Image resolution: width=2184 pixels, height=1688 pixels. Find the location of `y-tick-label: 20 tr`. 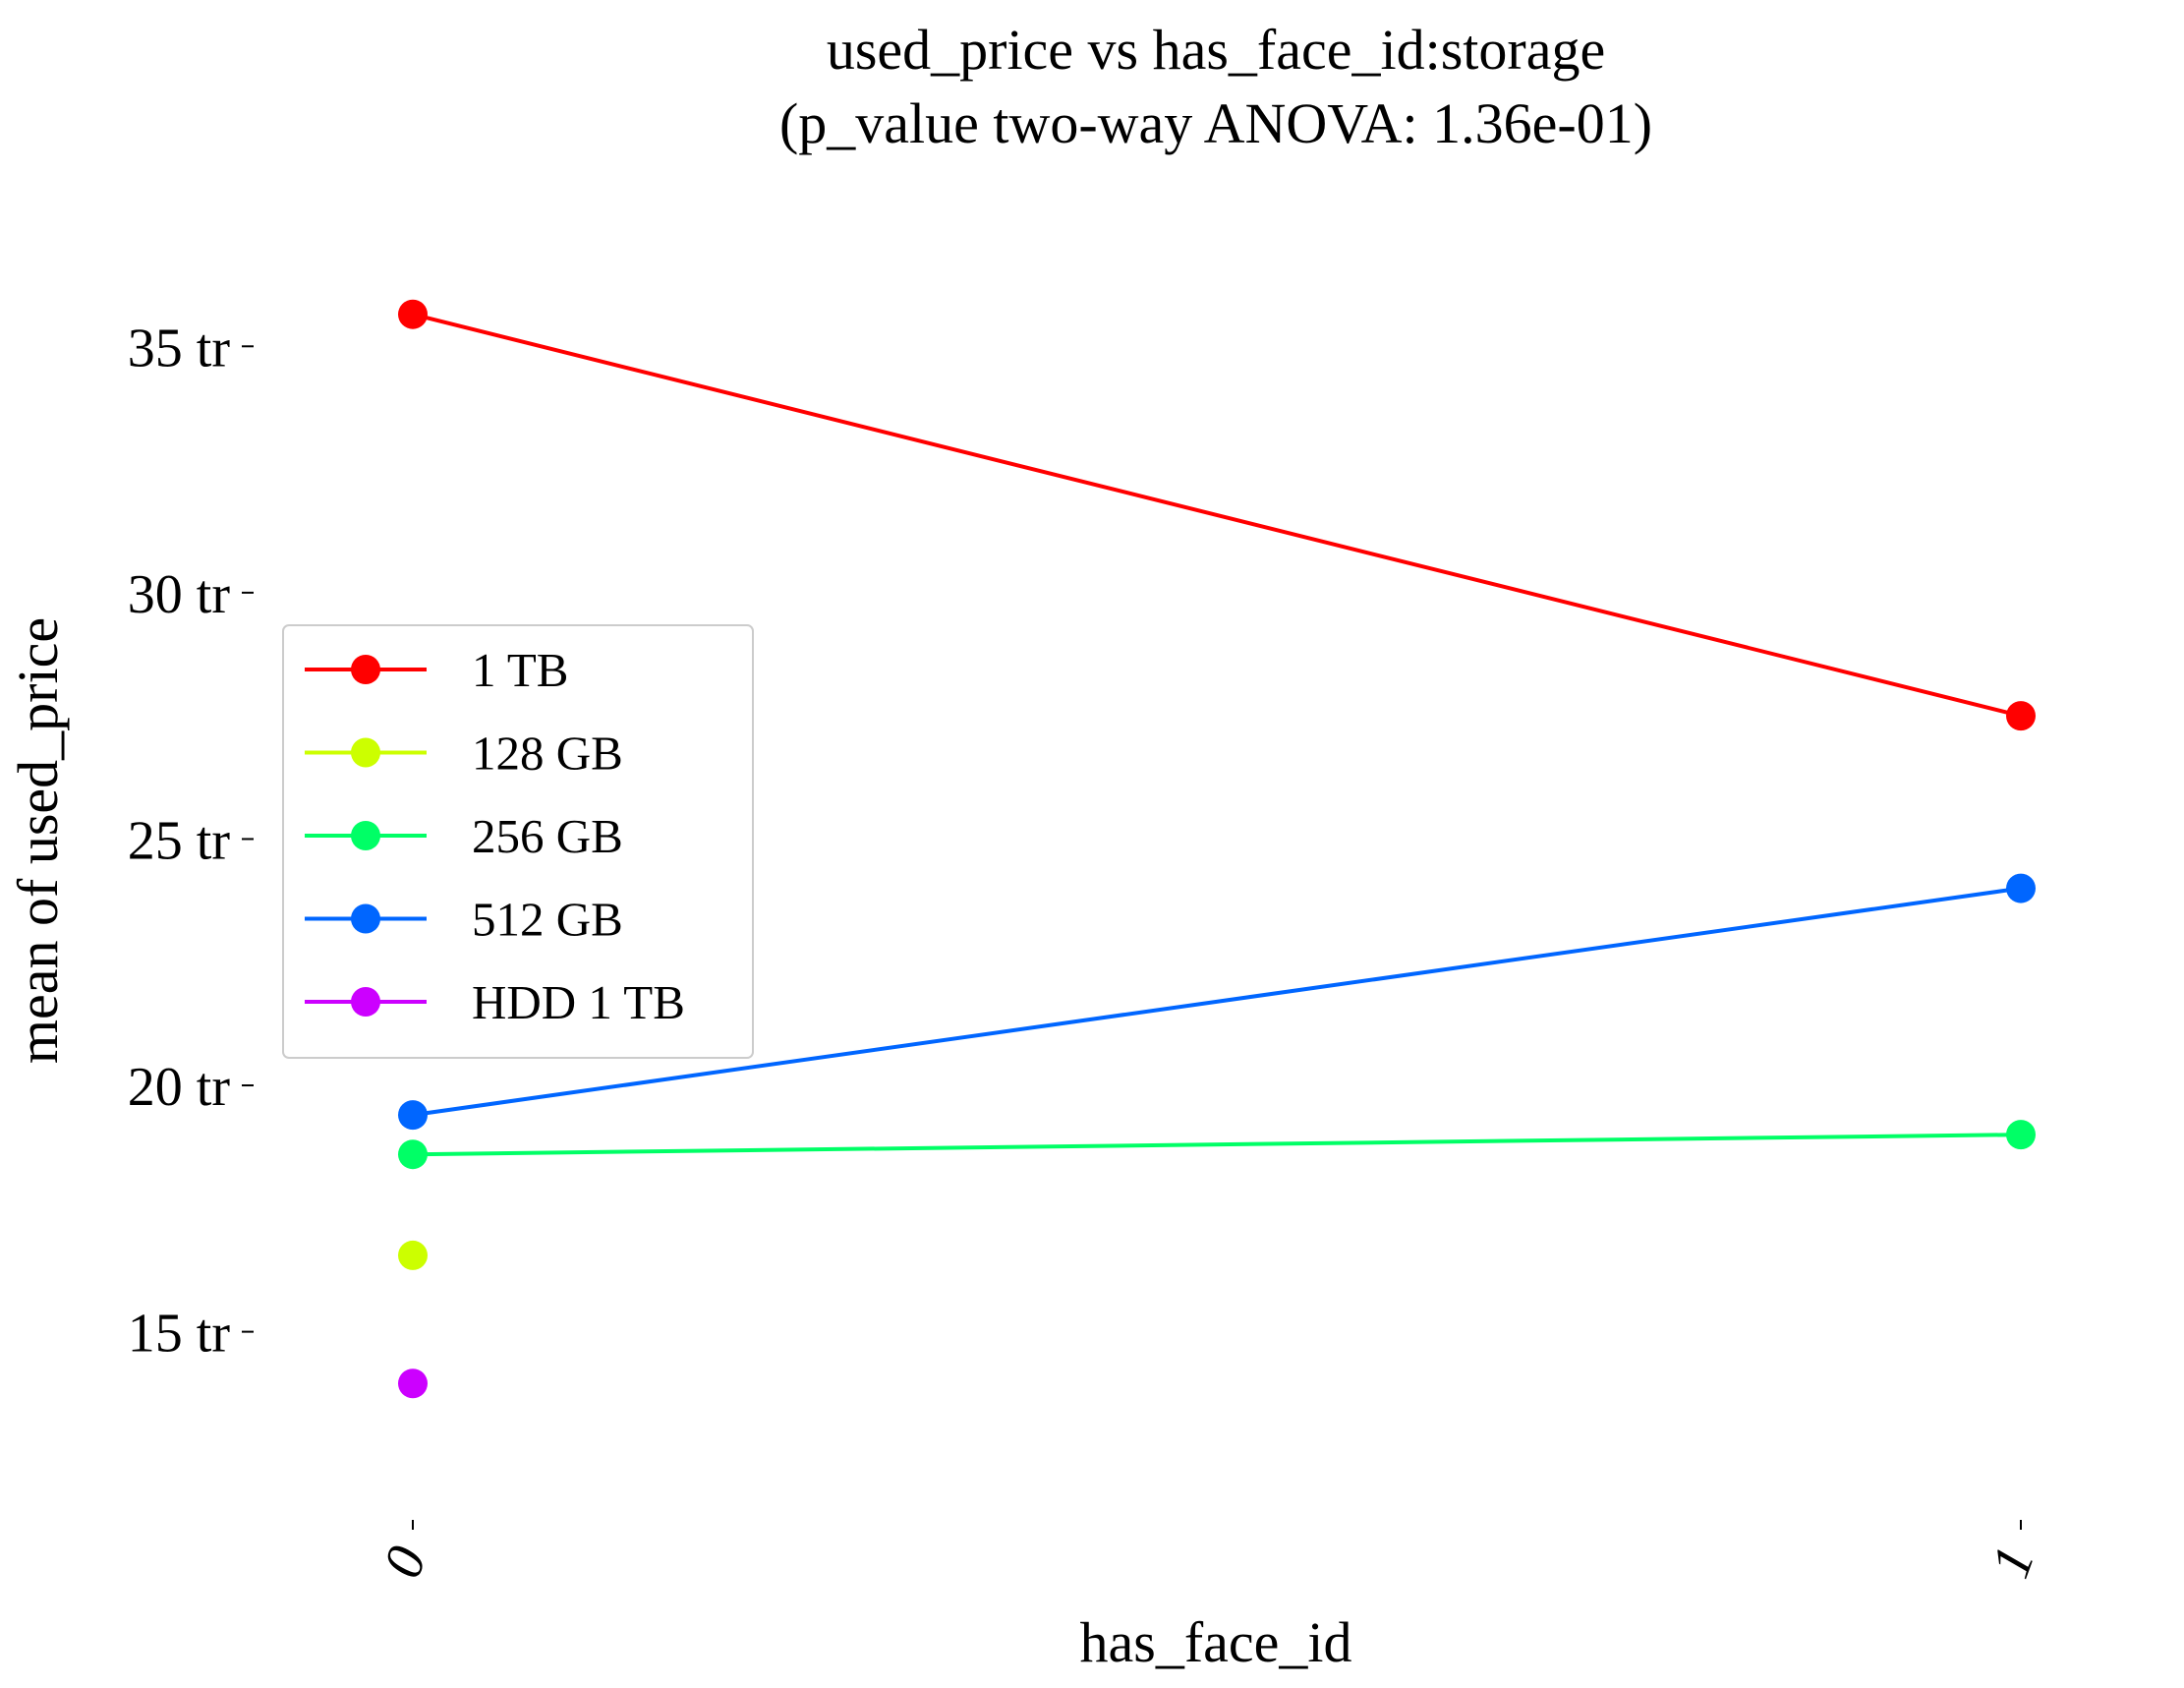

y-tick-label: 20 tr is located at coordinates (179, 1087).